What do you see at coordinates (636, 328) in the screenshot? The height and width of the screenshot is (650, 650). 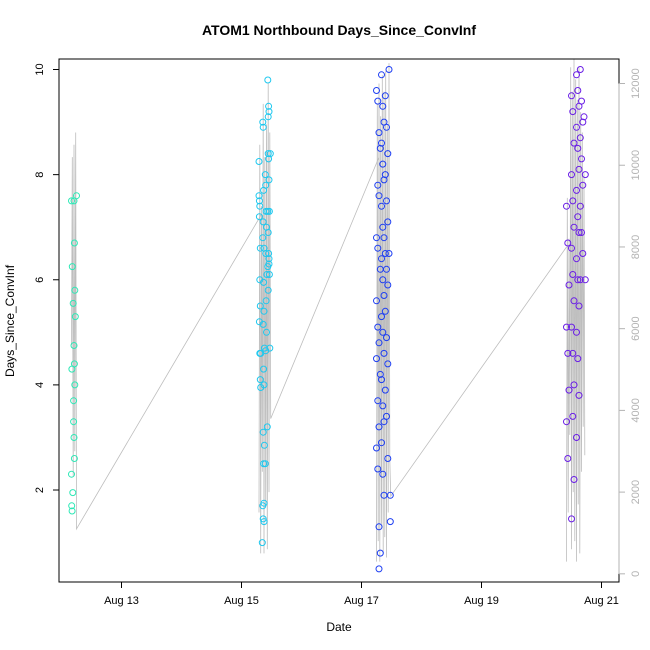 I see `y2-tick-label: 6000` at bounding box center [636, 328].